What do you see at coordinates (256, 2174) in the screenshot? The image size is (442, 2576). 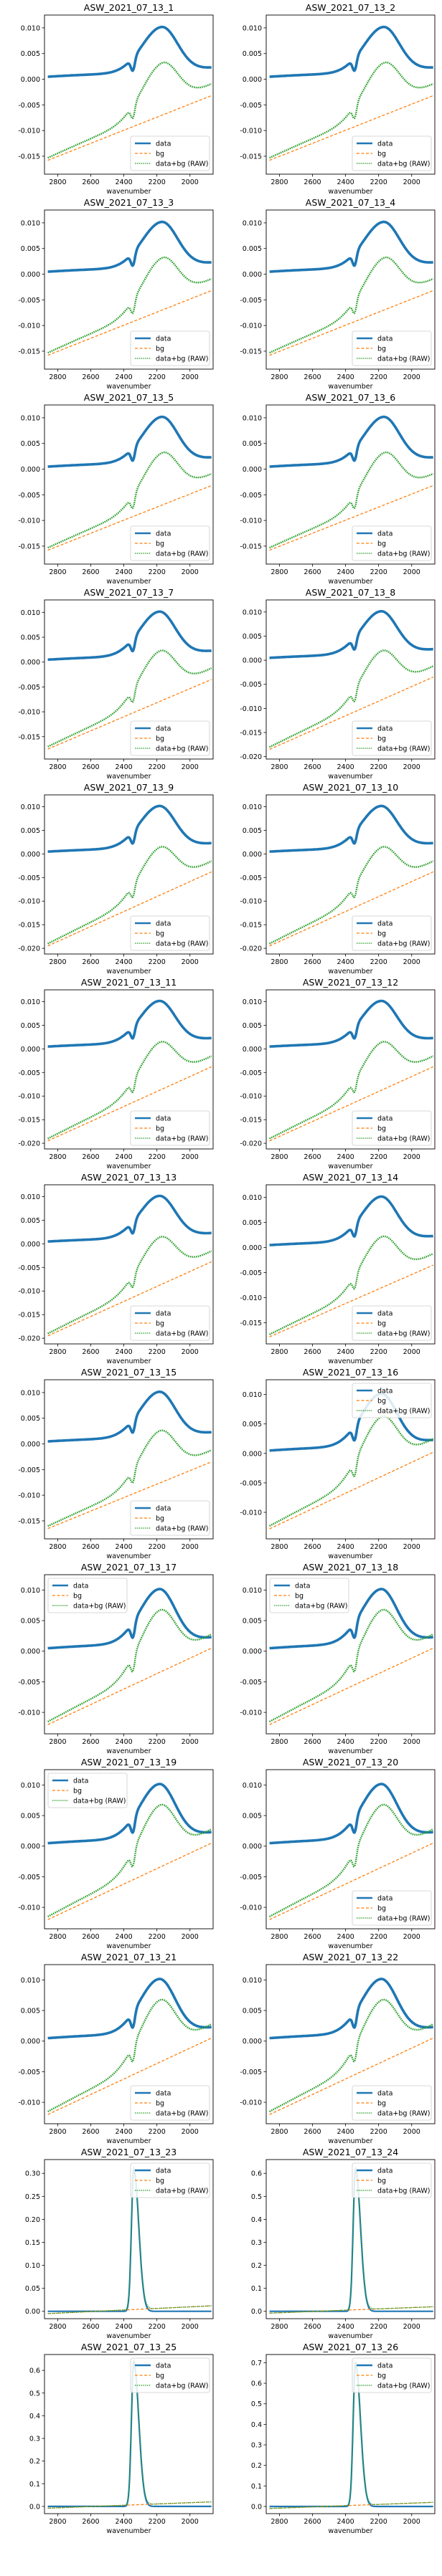 I see `y-tick-label: 0.6` at bounding box center [256, 2174].